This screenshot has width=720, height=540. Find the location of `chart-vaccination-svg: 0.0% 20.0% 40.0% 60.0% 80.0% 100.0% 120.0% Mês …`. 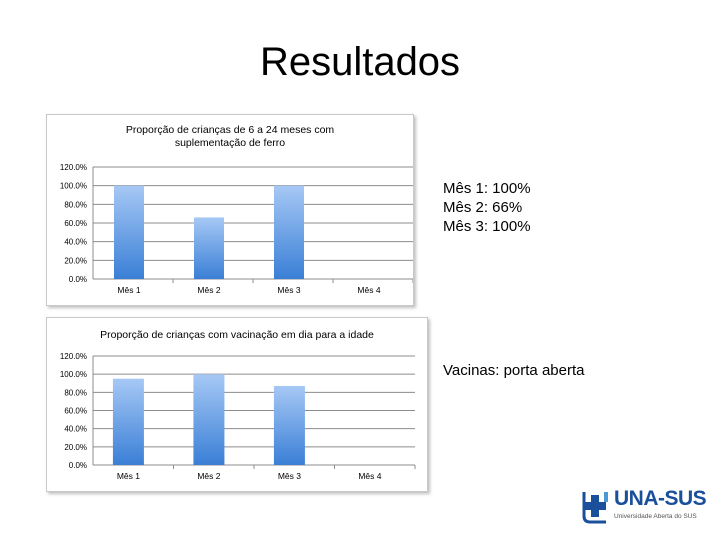

chart-vaccination-svg: 0.0% 20.0% 40.0% 60.0% 80.0% 100.0% 120.0% Mês … is located at coordinates (238, 416).